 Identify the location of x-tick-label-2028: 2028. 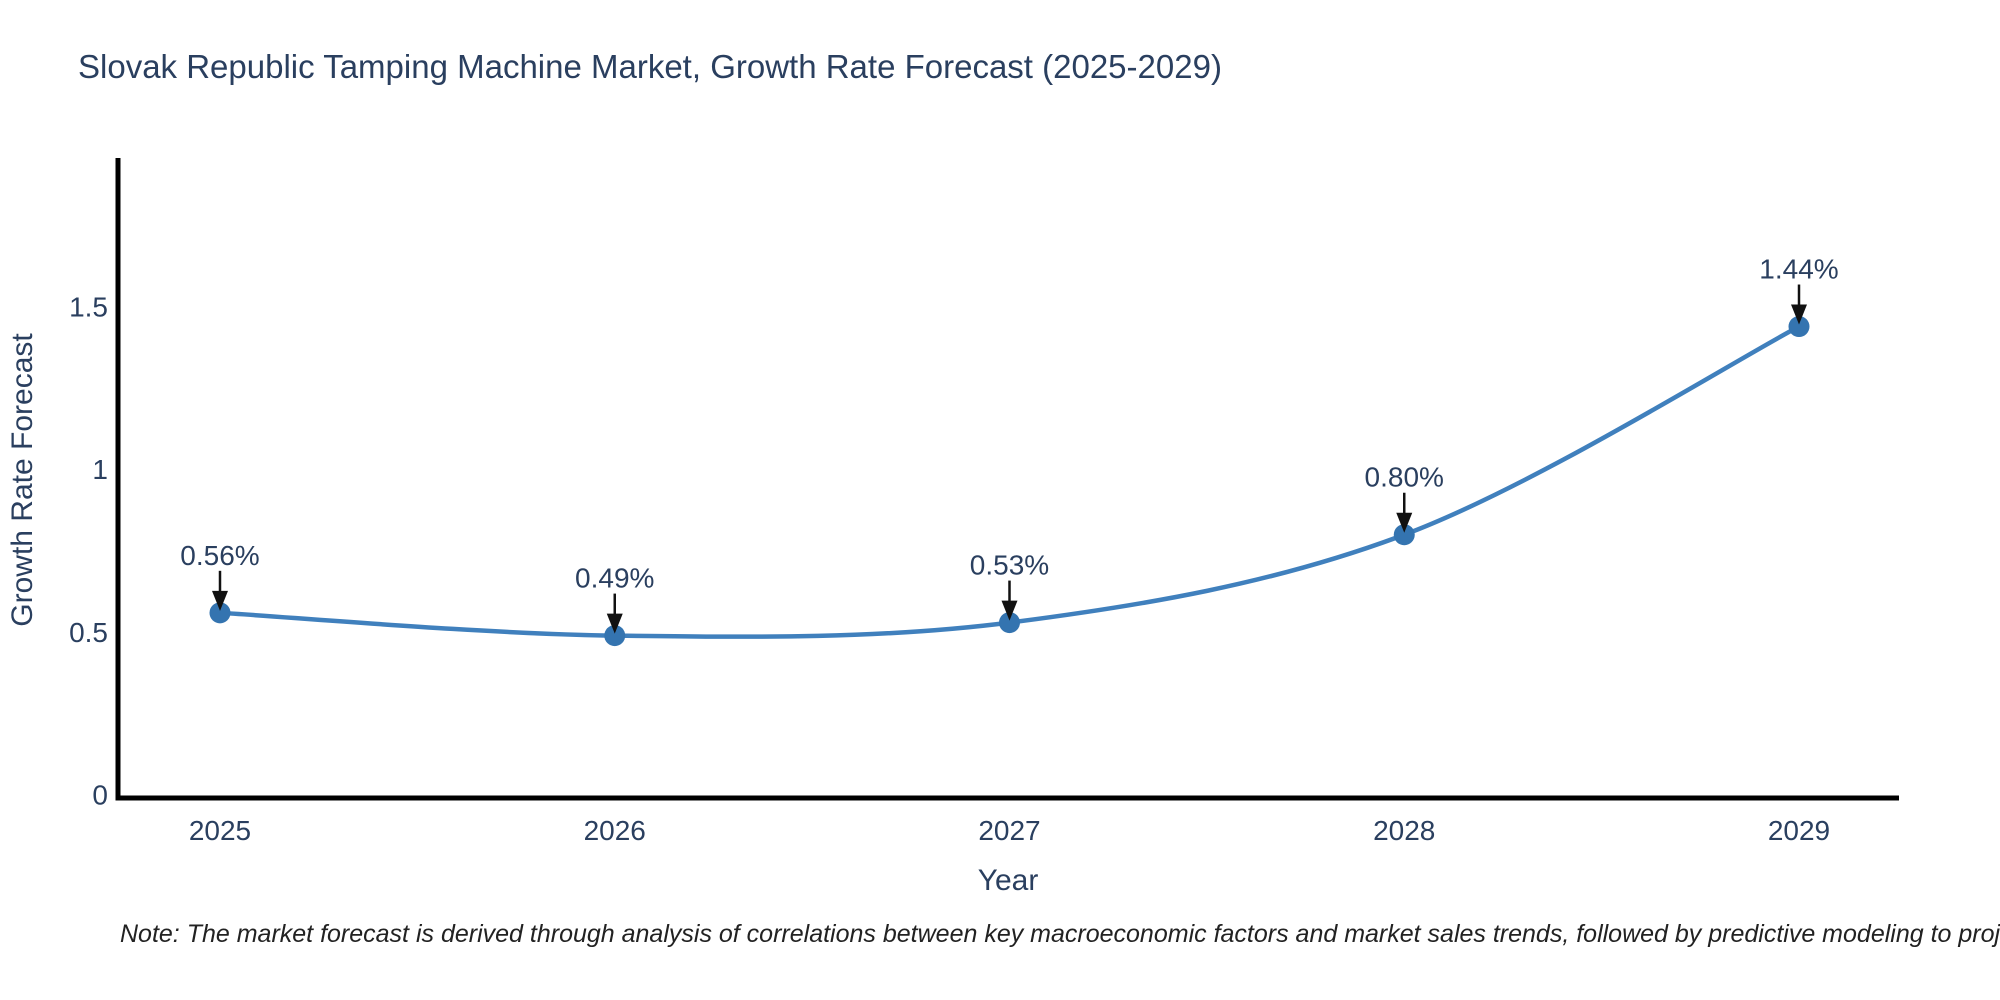
(1404, 830).